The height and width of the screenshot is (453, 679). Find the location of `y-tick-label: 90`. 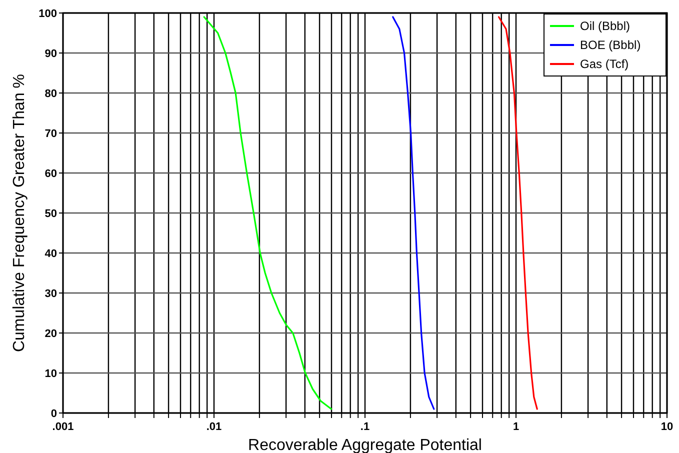

y-tick-label: 90 is located at coordinates (50, 54).